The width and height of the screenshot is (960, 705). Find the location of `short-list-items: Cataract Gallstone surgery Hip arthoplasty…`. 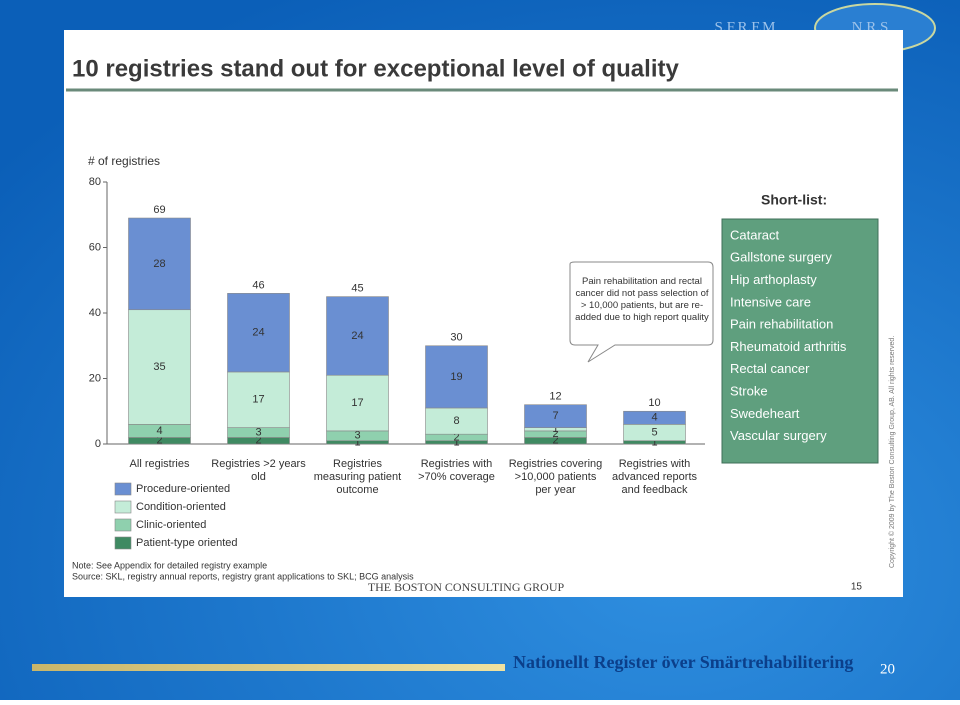

short-list-items: Cataract Gallstone surgery Hip arthoplasty… is located at coordinates (788, 335).